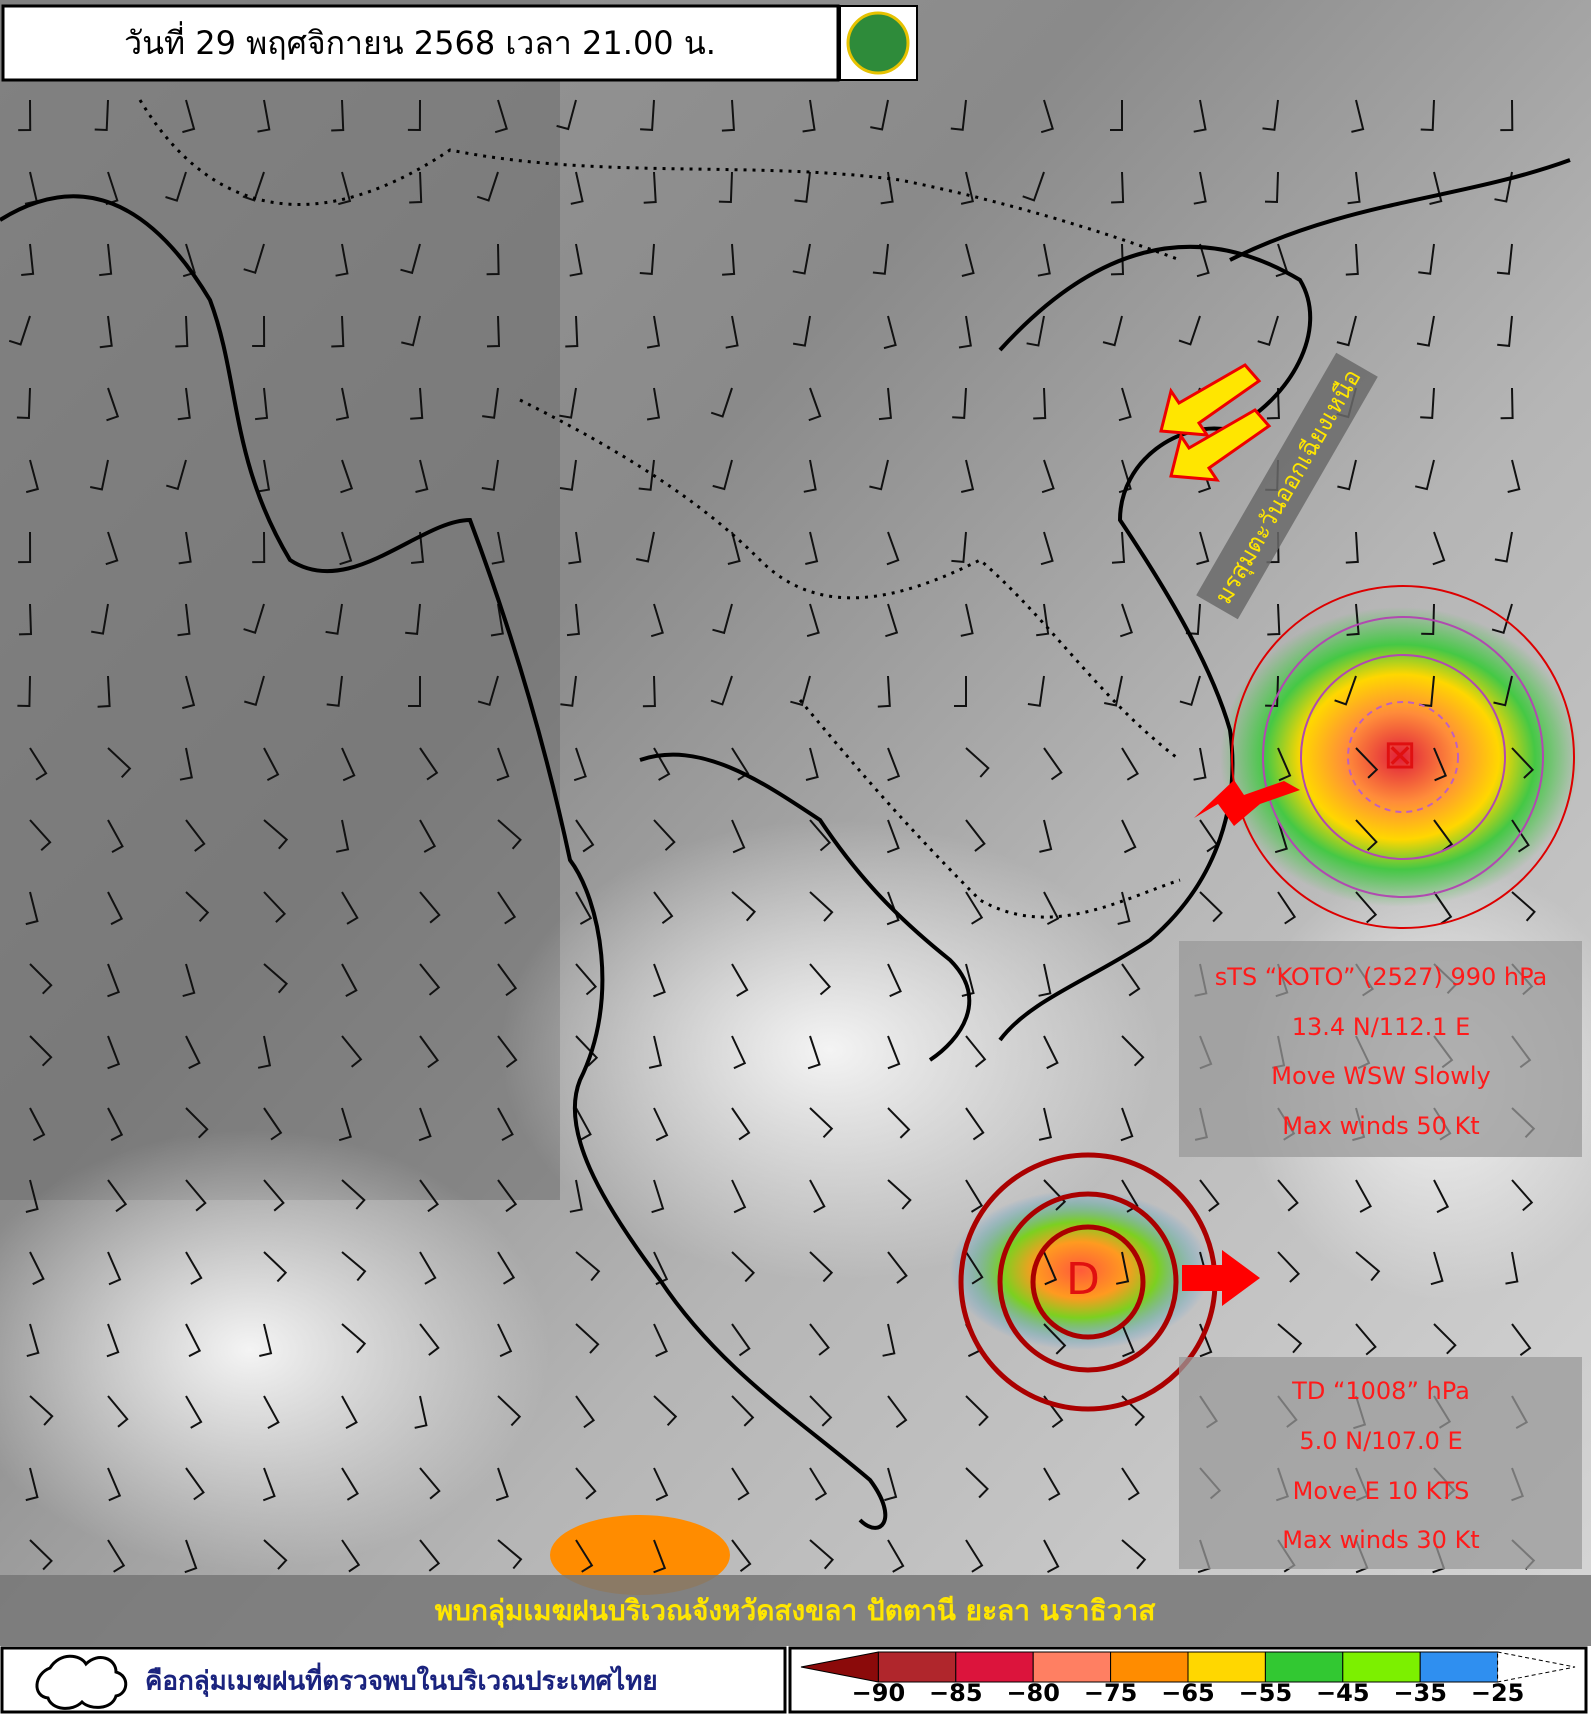 The width and height of the screenshot is (1591, 1732). I want to click on legend-text: คือกลุ่มเมฆฝนที่ตรวจพบในบริเวณประเทศไทย, so click(401, 1680).